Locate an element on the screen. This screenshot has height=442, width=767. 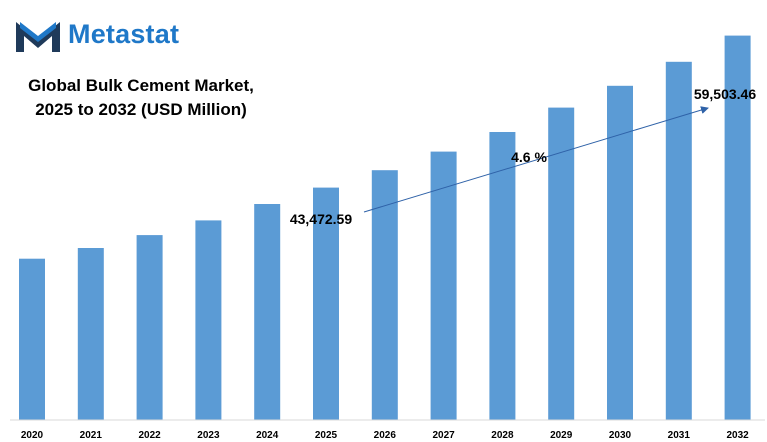
bar-2024 is located at coordinates (267, 312).